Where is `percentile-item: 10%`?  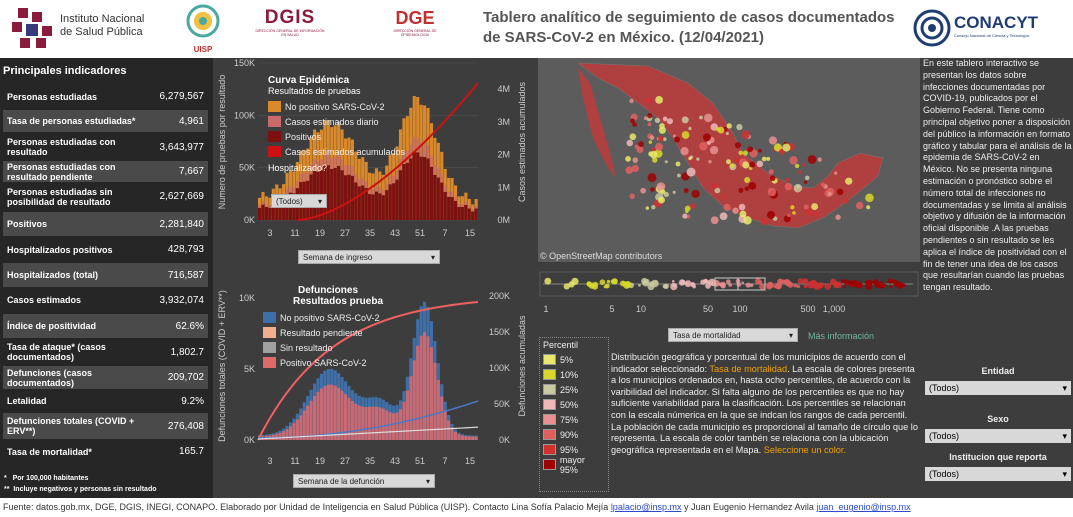 percentile-item: 10% is located at coordinates (574, 374).